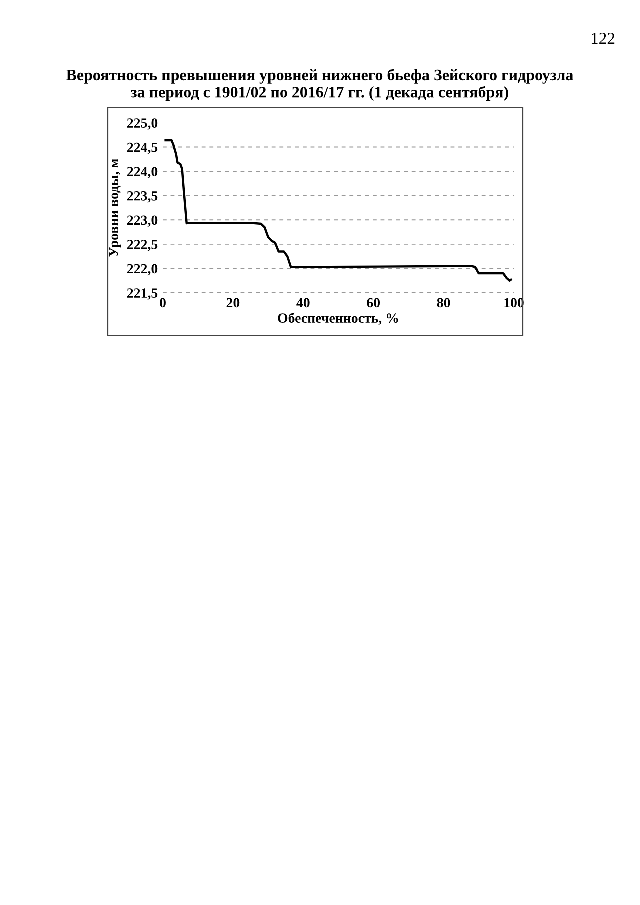  Describe the element at coordinates (142, 270) in the screenshot. I see `y-tick-label: 222,0` at that location.